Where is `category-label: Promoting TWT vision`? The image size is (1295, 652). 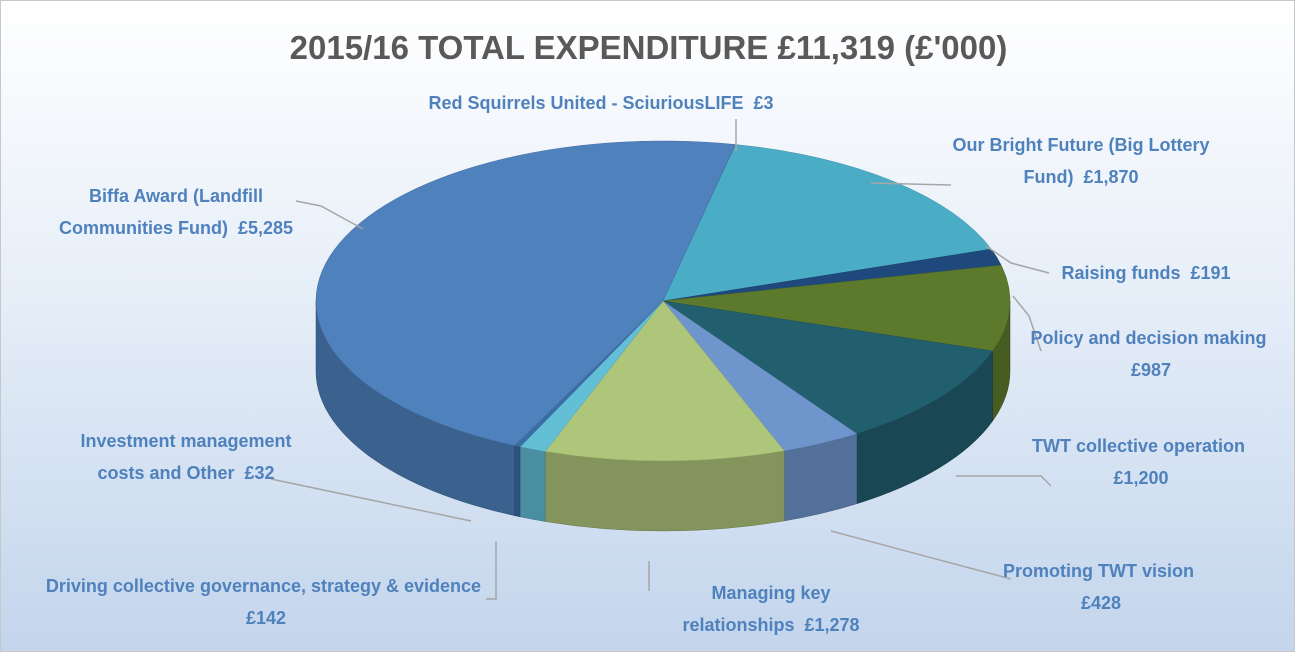
category-label: Promoting TWT vision is located at coordinates (1098, 571).